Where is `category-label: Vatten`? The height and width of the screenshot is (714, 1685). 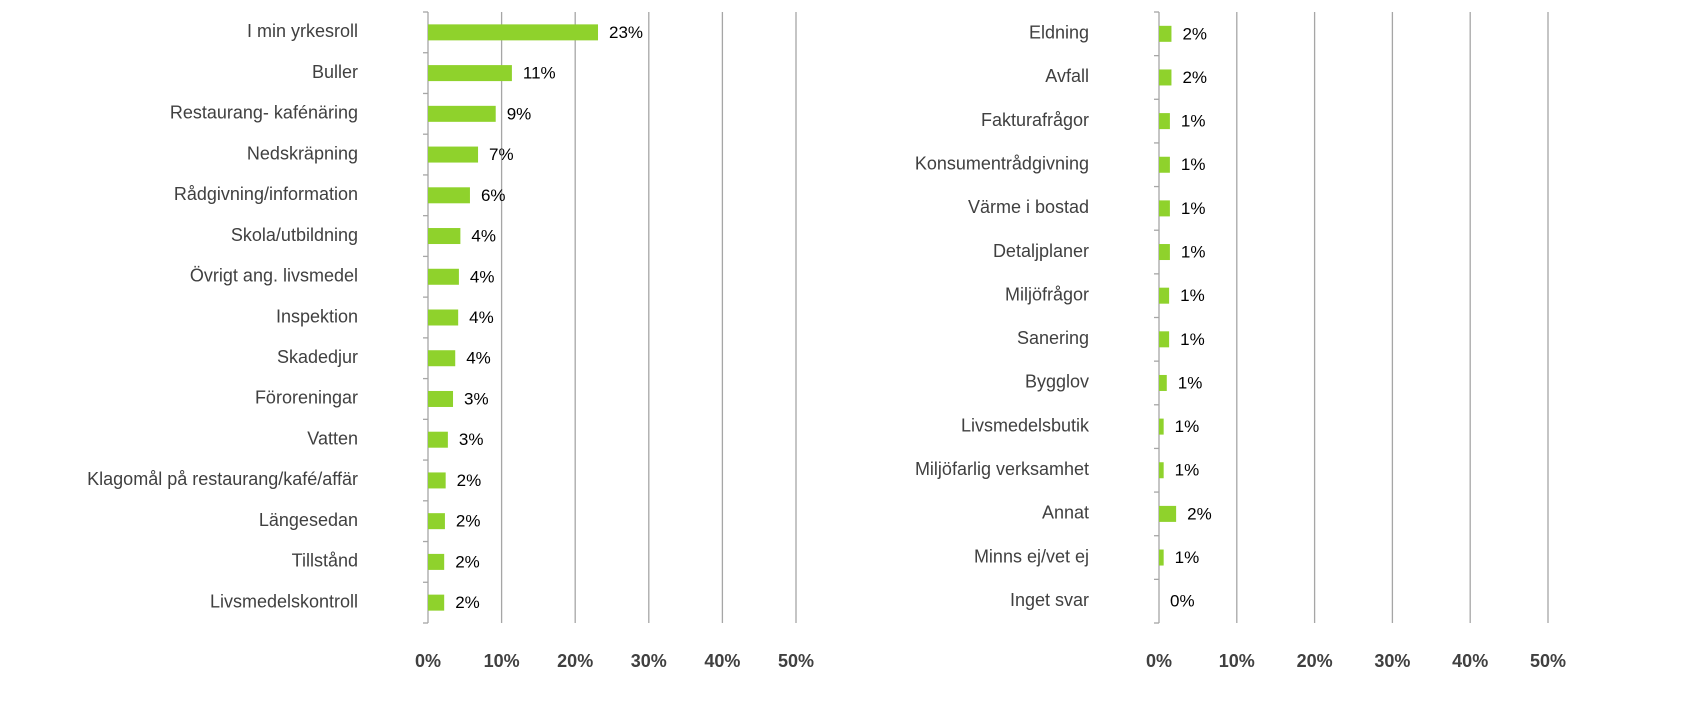
category-label: Vatten is located at coordinates (332, 438).